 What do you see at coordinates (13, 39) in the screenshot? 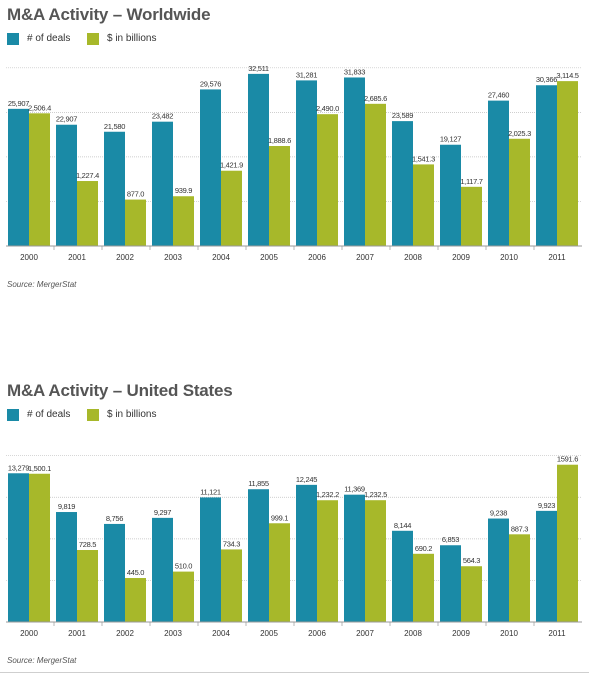
I see `legend-swatch-deals` at bounding box center [13, 39].